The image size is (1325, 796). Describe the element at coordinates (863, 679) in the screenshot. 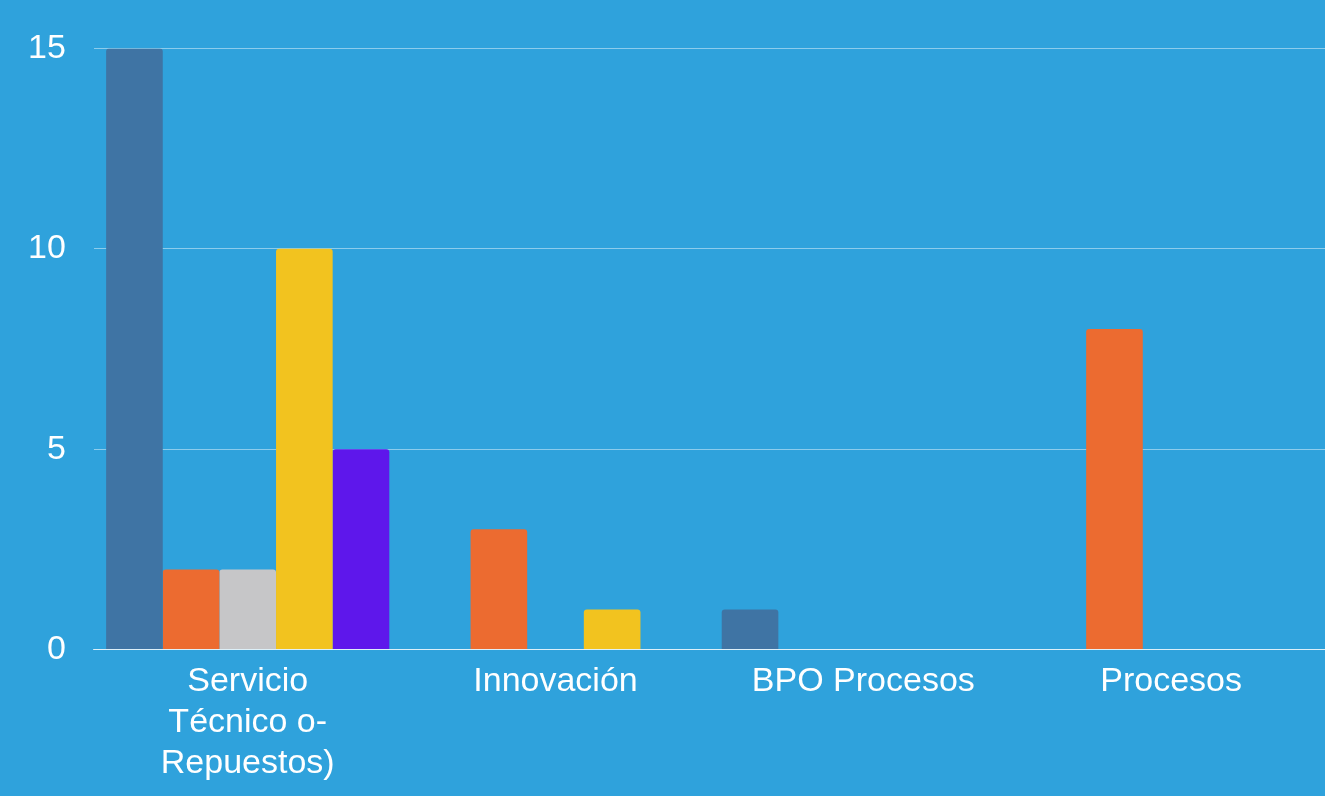

I see `x-tick-label: BPO Procesos` at that location.